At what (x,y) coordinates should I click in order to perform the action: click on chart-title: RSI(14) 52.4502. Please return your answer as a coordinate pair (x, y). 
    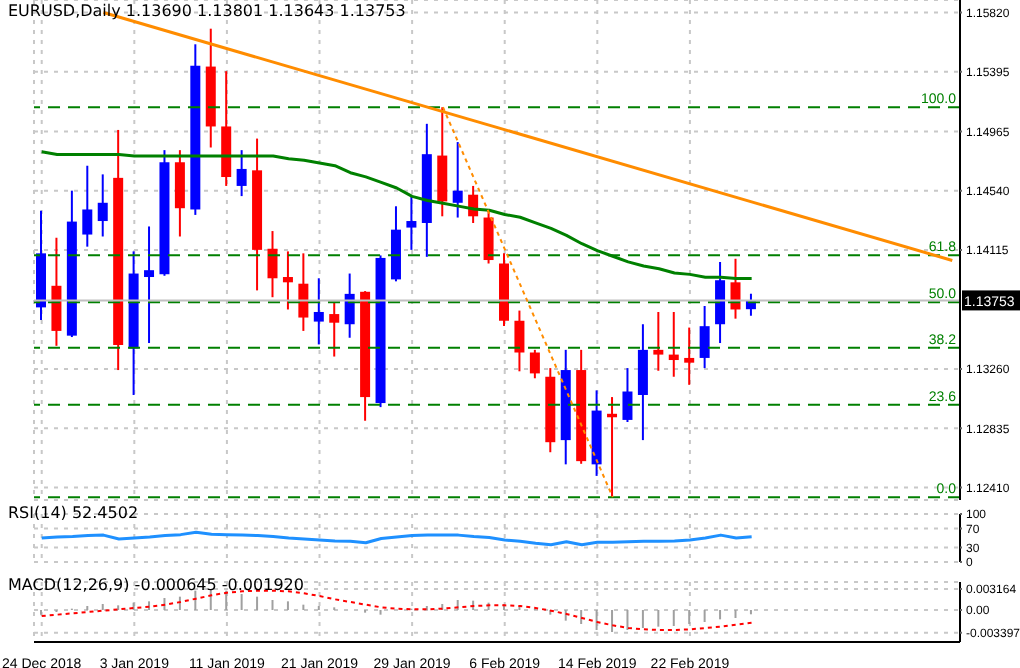
    Looking at the image, I should click on (73, 513).